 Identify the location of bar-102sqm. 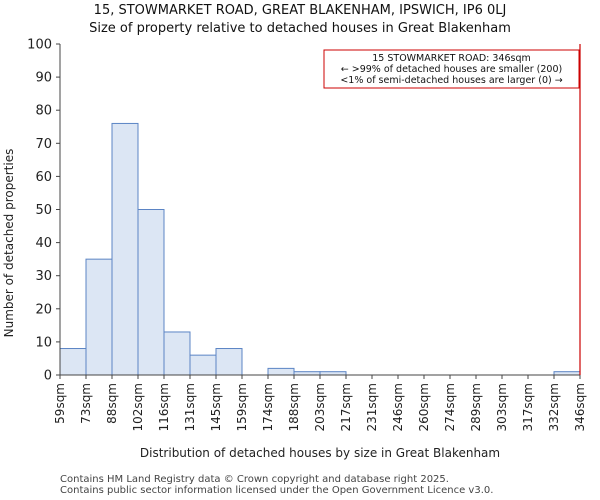
(151, 292).